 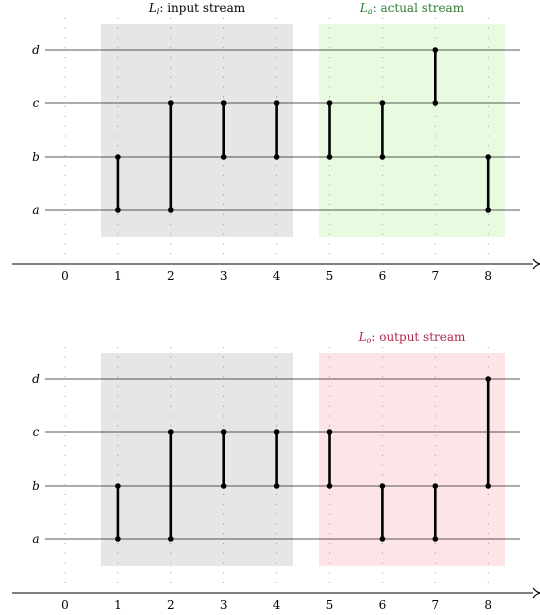 I want to click on left-region-label: Li: input stream, so click(x=197, y=8).